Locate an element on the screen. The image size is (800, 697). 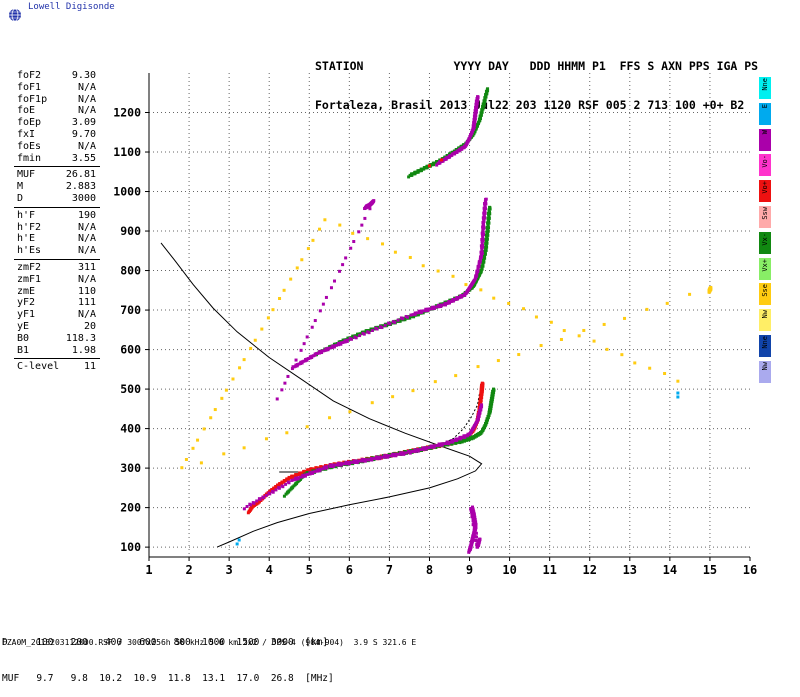
x-tick-label: 3 is located at coordinates (229, 570).